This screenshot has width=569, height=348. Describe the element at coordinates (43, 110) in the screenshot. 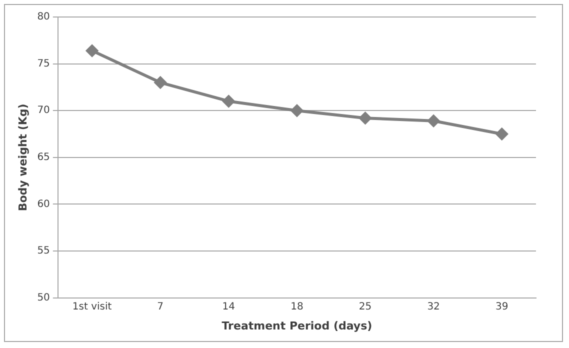

I see `y-tick-label: 70` at that location.